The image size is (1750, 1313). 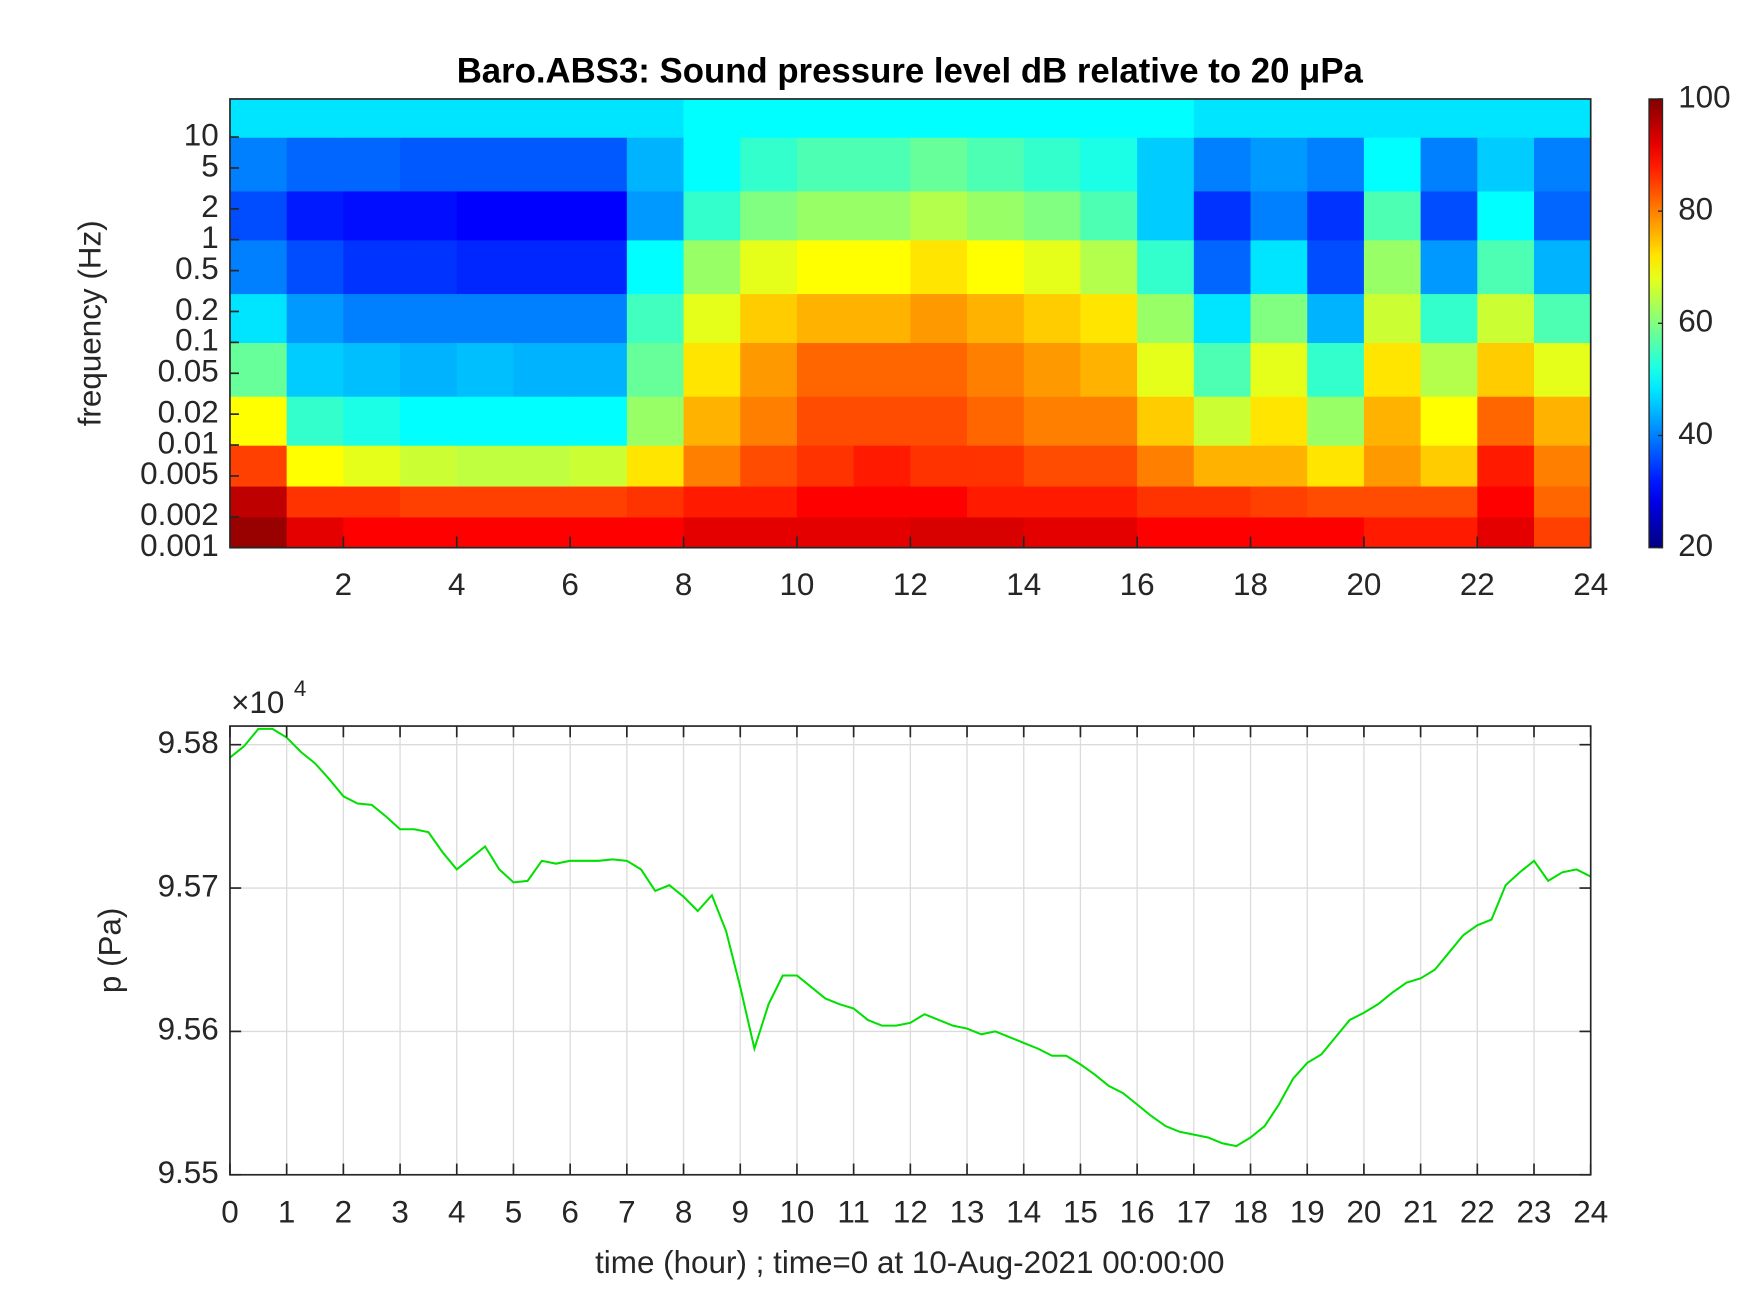 I want to click on x-tick-label: 13, so click(x=967, y=1211).